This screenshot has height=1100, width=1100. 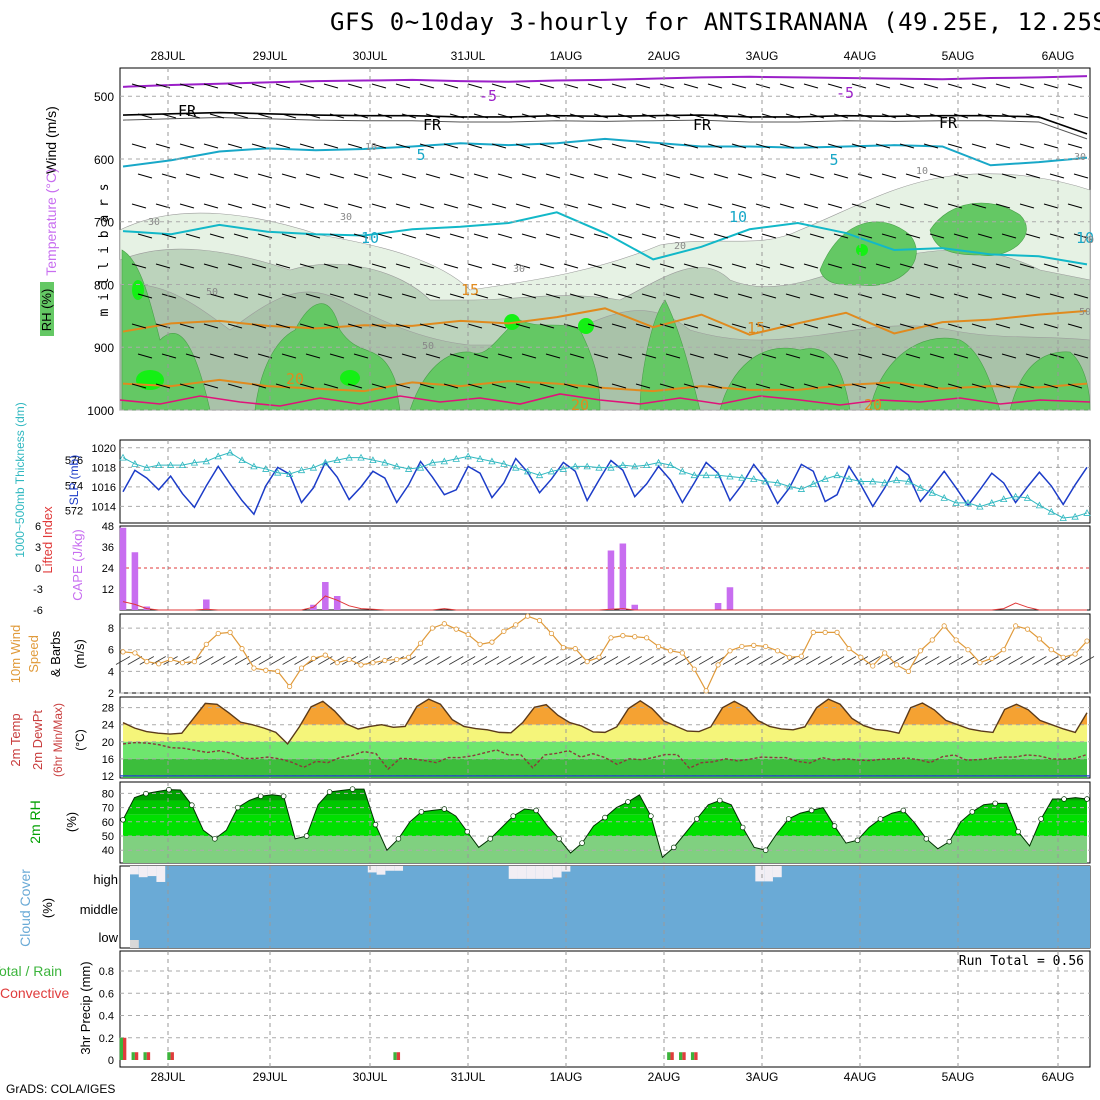 What do you see at coordinates (104, 160) in the screenshot?
I see `pressure-tick-600: 600` at bounding box center [104, 160].